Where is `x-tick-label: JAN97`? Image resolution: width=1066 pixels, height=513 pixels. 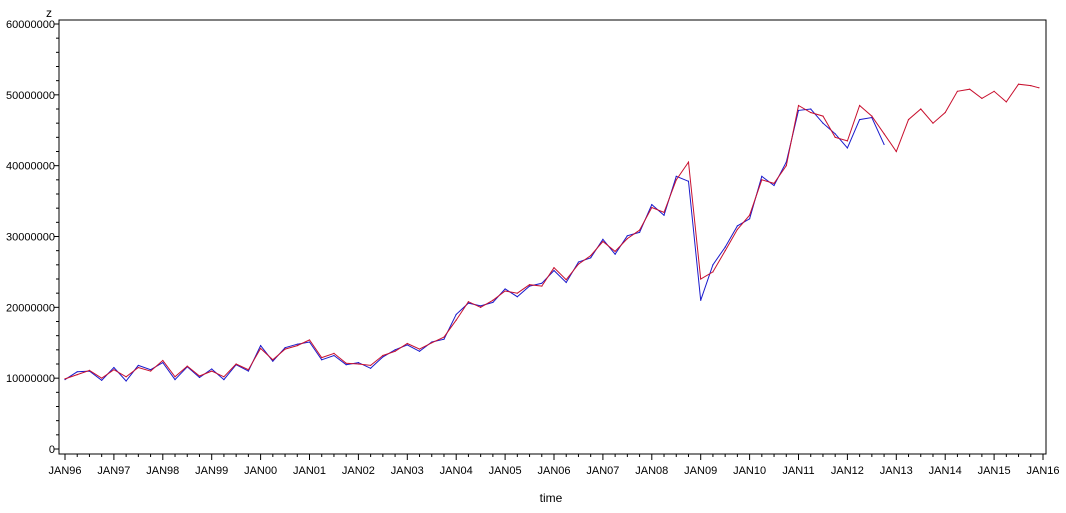
x-tick-label: JAN97 is located at coordinates (113, 471).